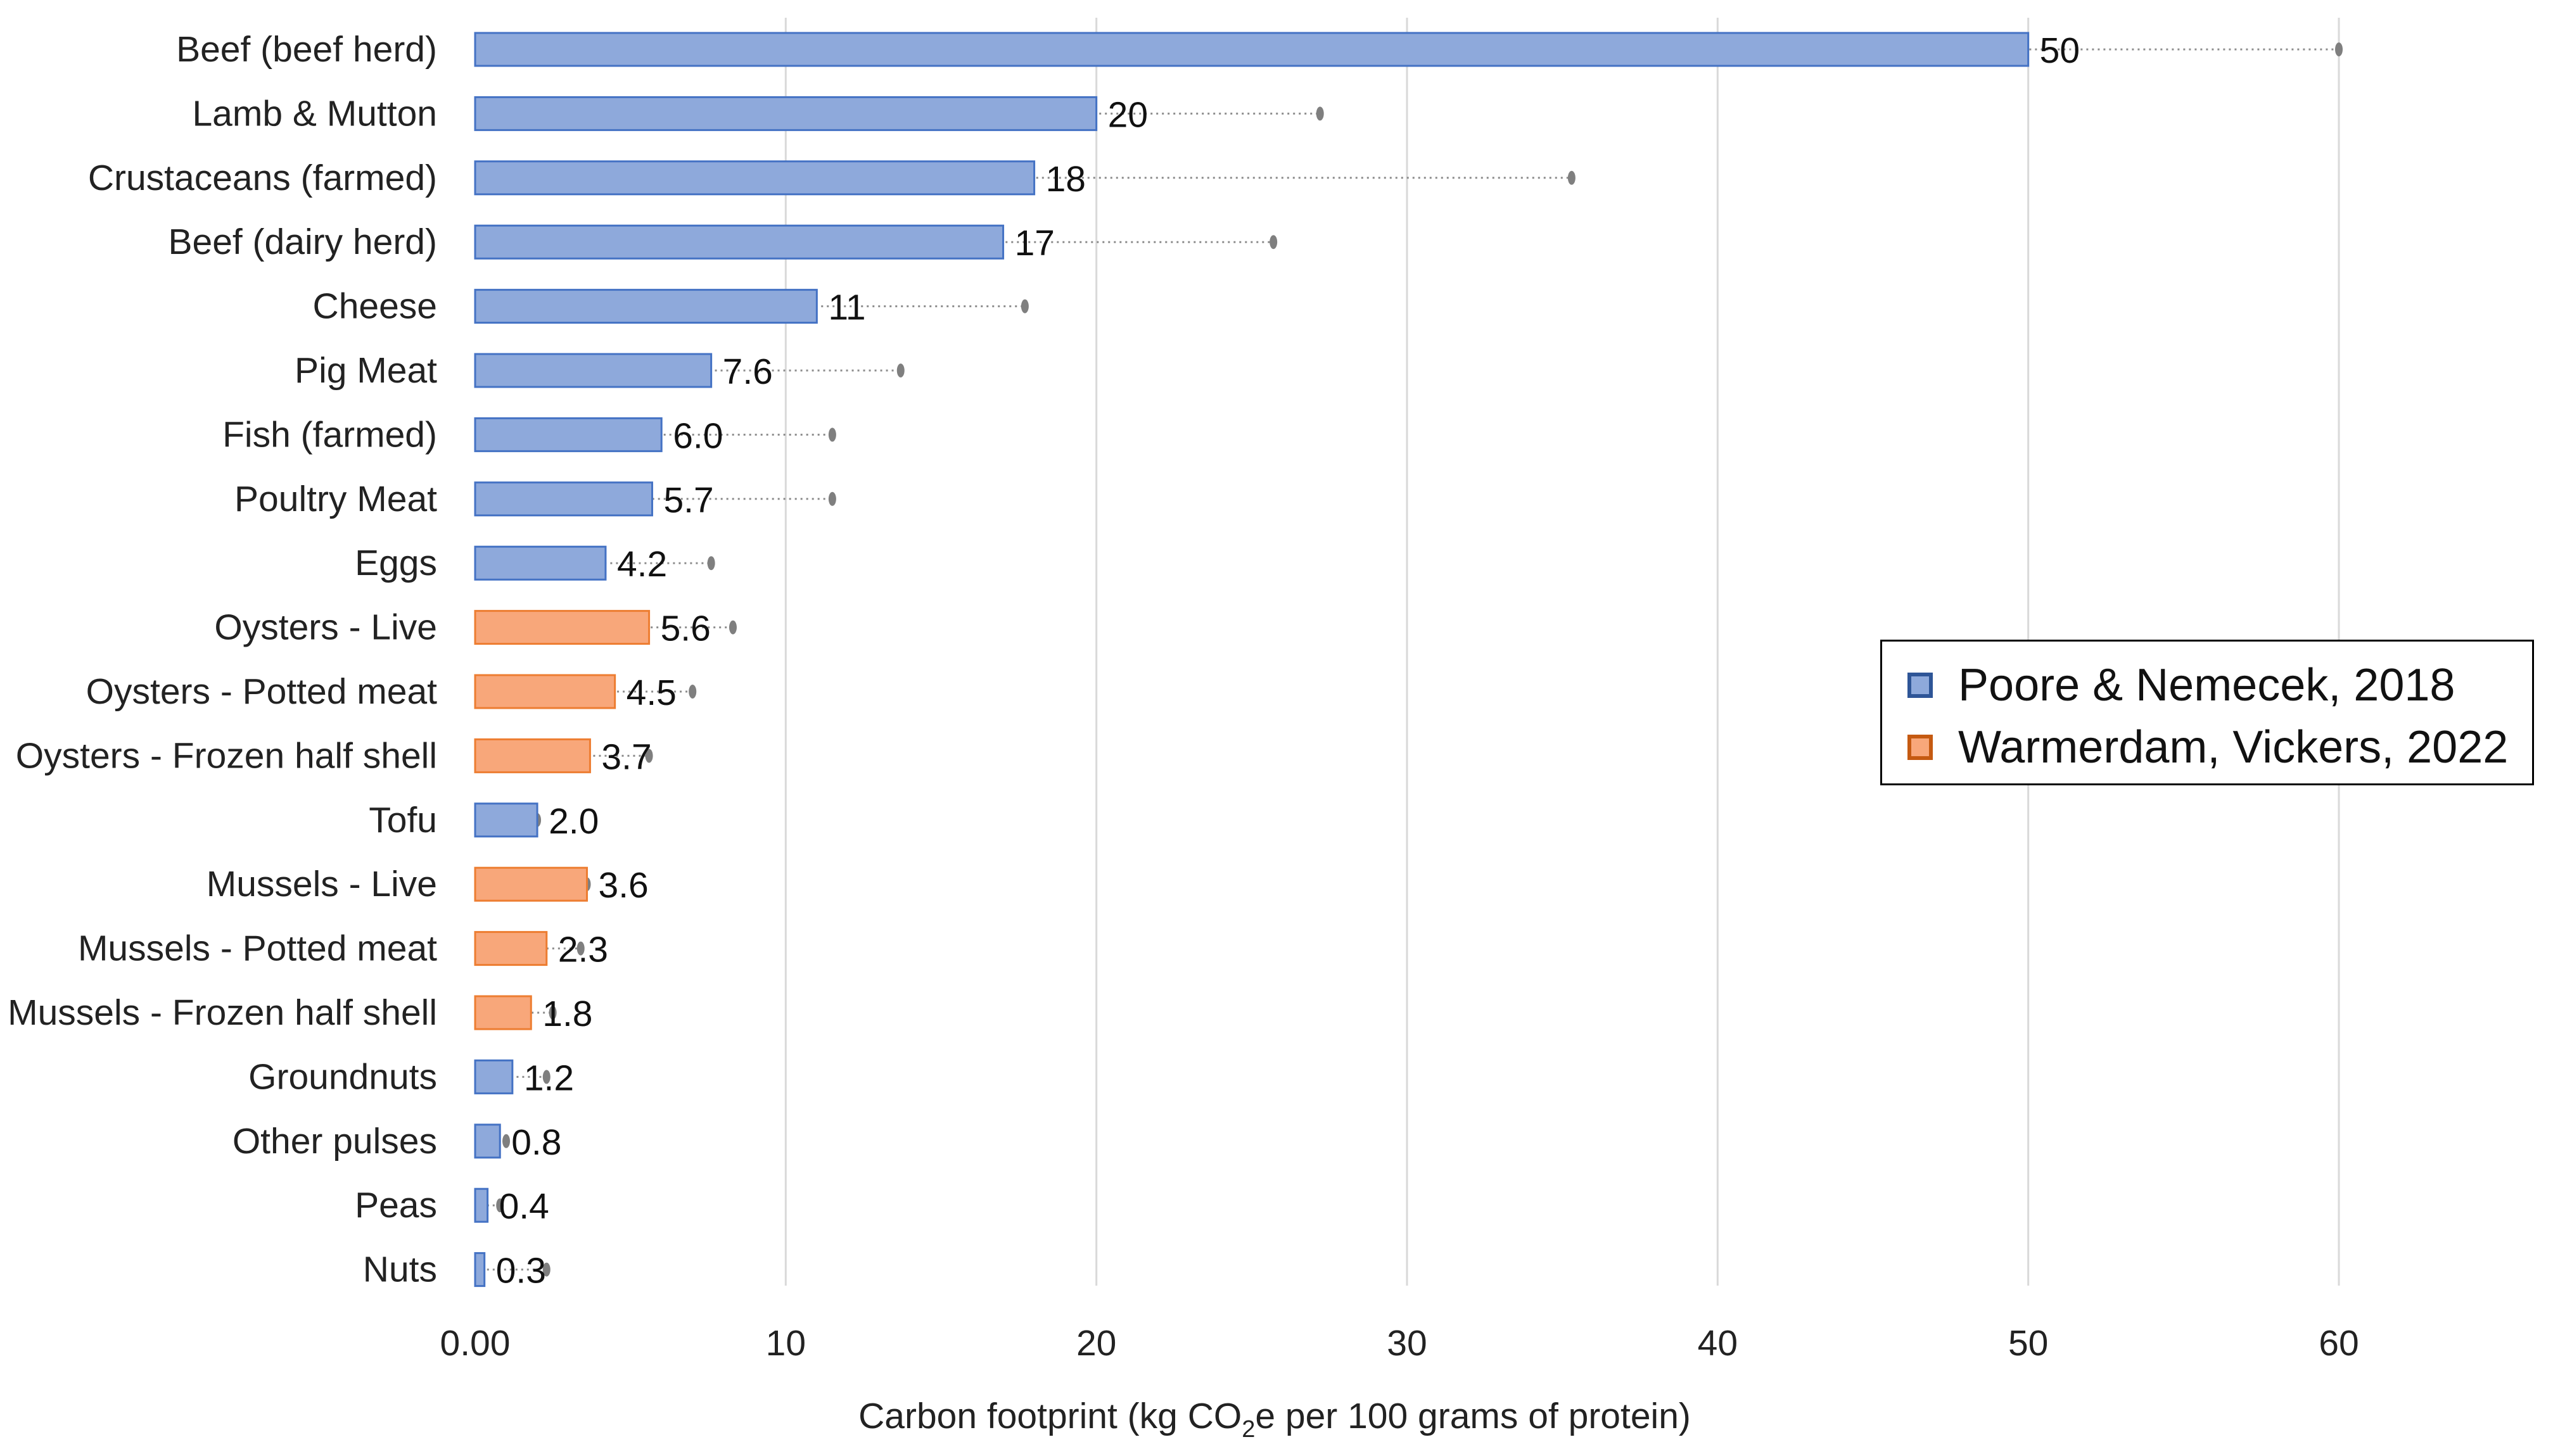 This screenshot has height=1456, width=2553. I want to click on category-label: Oysters - Frozen half shell, so click(227, 755).